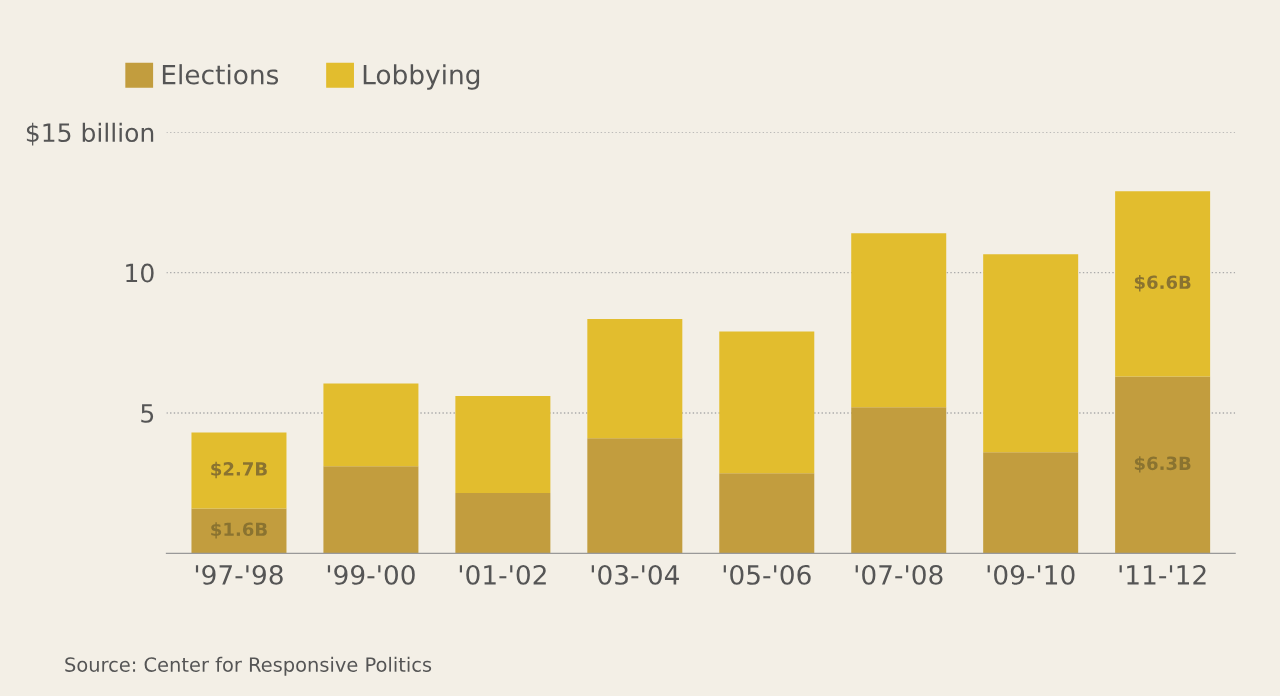 This screenshot has width=1280, height=696. I want to click on data-label: $6.3B, so click(1162, 464).